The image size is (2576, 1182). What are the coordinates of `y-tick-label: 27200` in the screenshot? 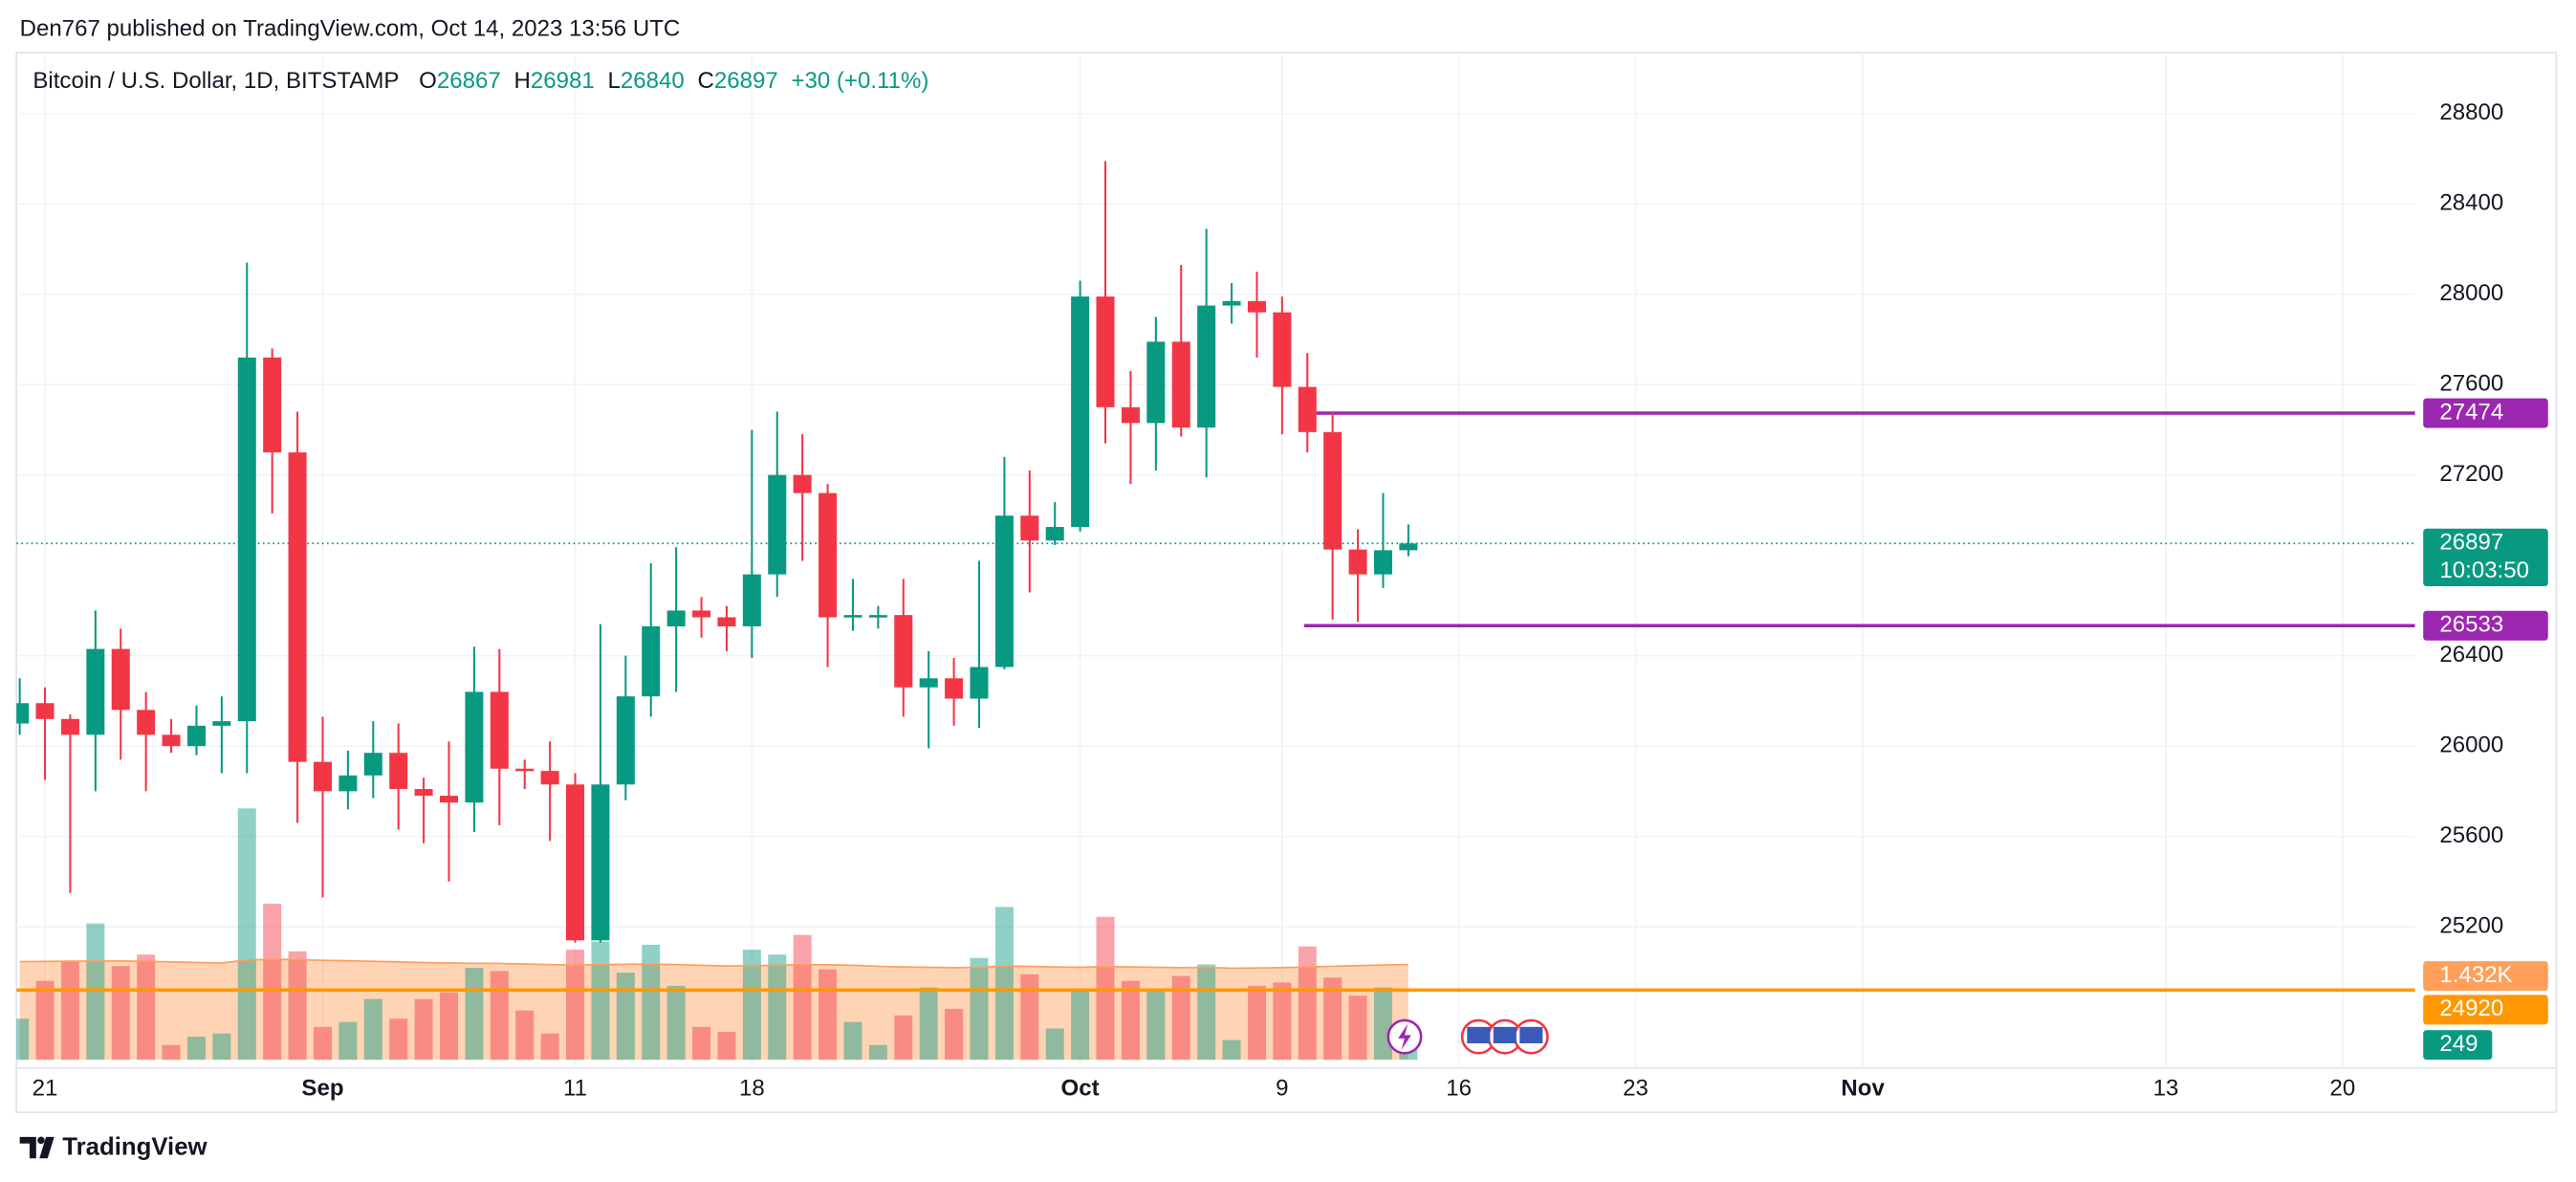 It's located at (2471, 474).